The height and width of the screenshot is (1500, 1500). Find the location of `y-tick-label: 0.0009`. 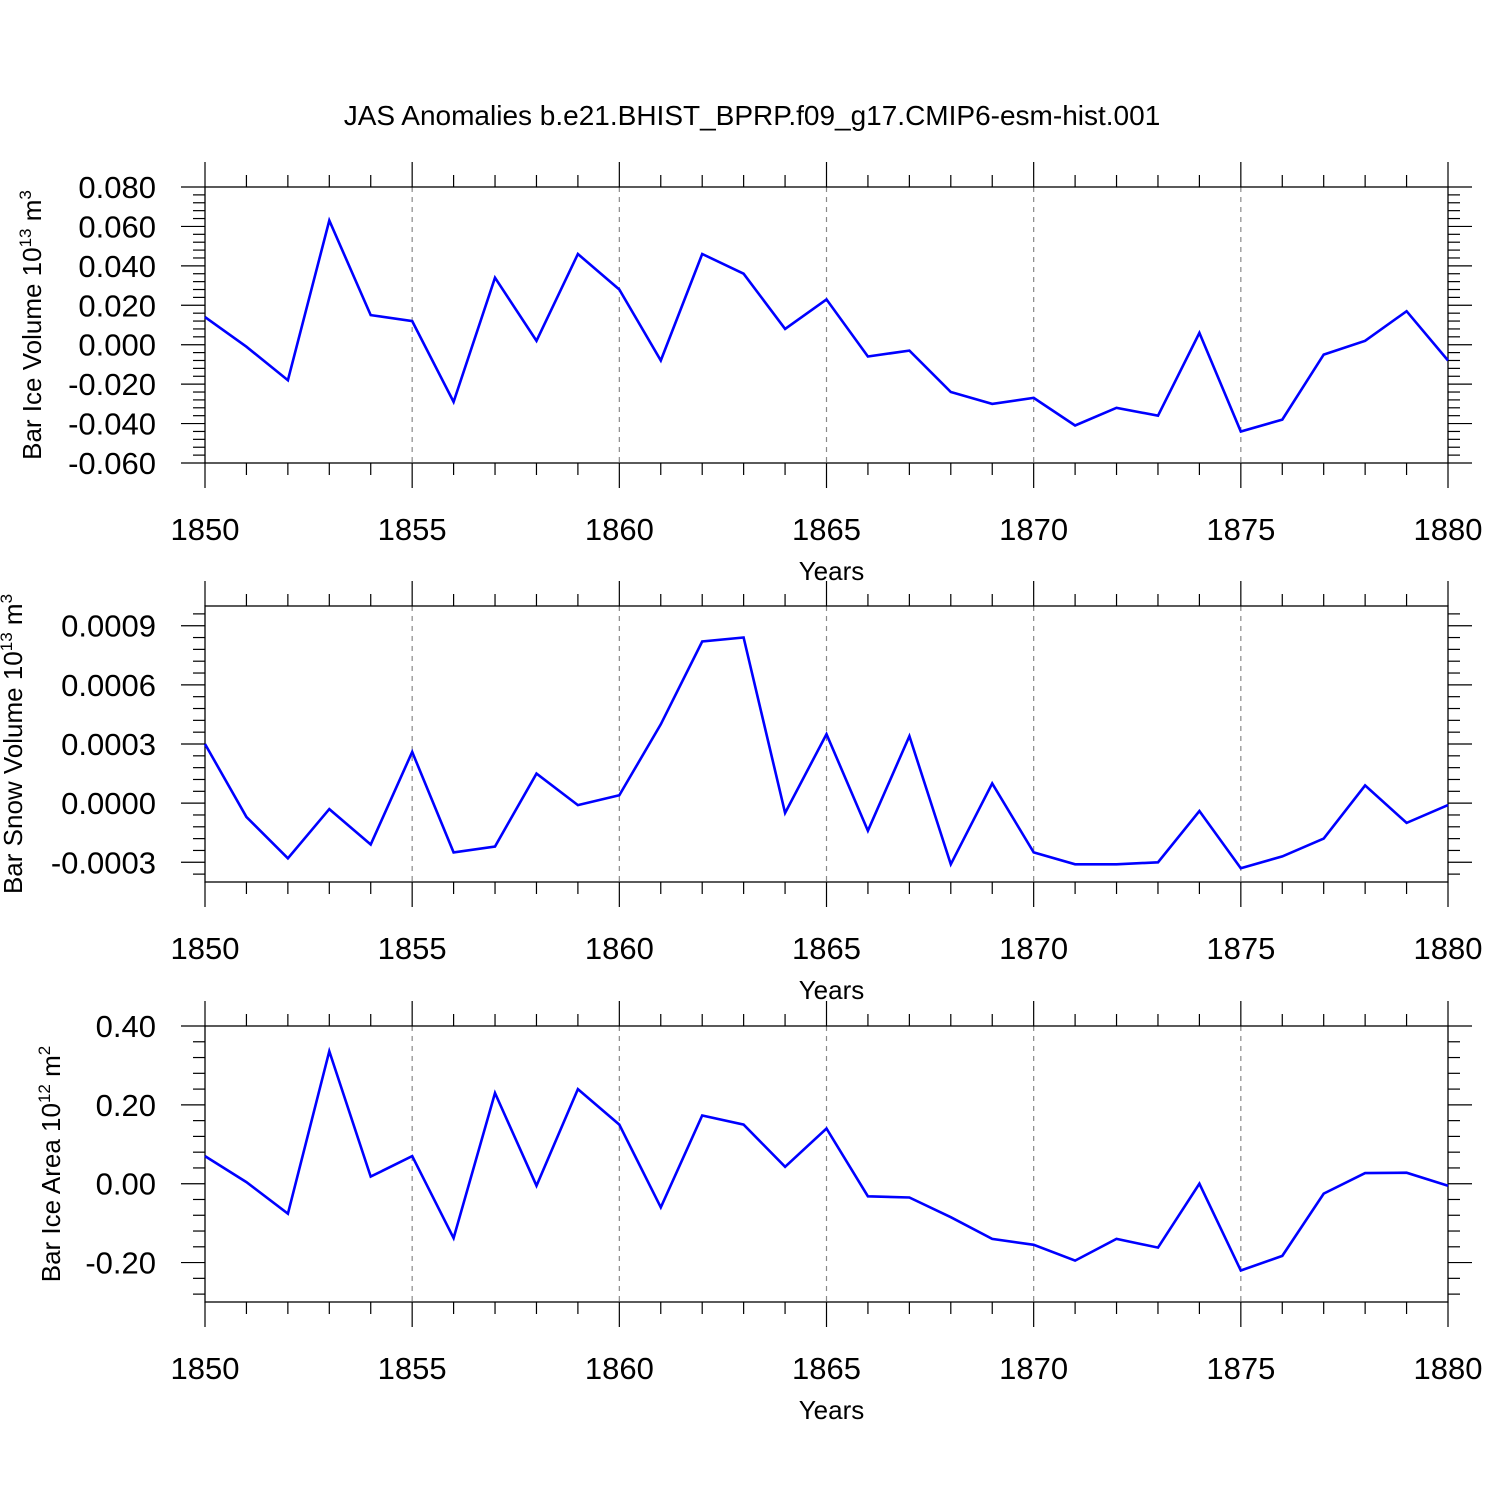

y-tick-label: 0.0009 is located at coordinates (108, 626).